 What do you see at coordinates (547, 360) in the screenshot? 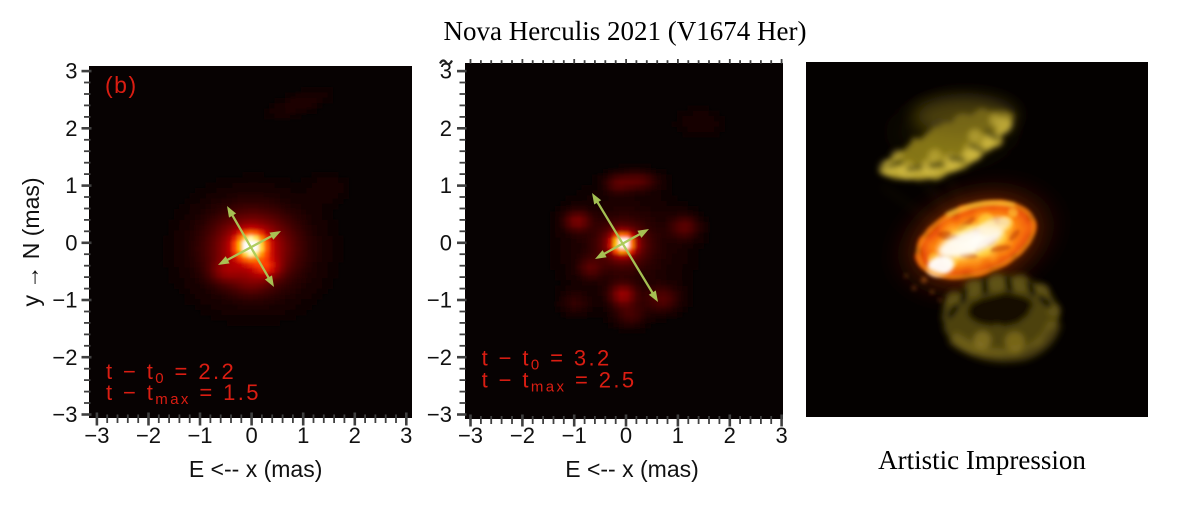
I see `svg-text: t − t0 = 3.2` at bounding box center [547, 360].